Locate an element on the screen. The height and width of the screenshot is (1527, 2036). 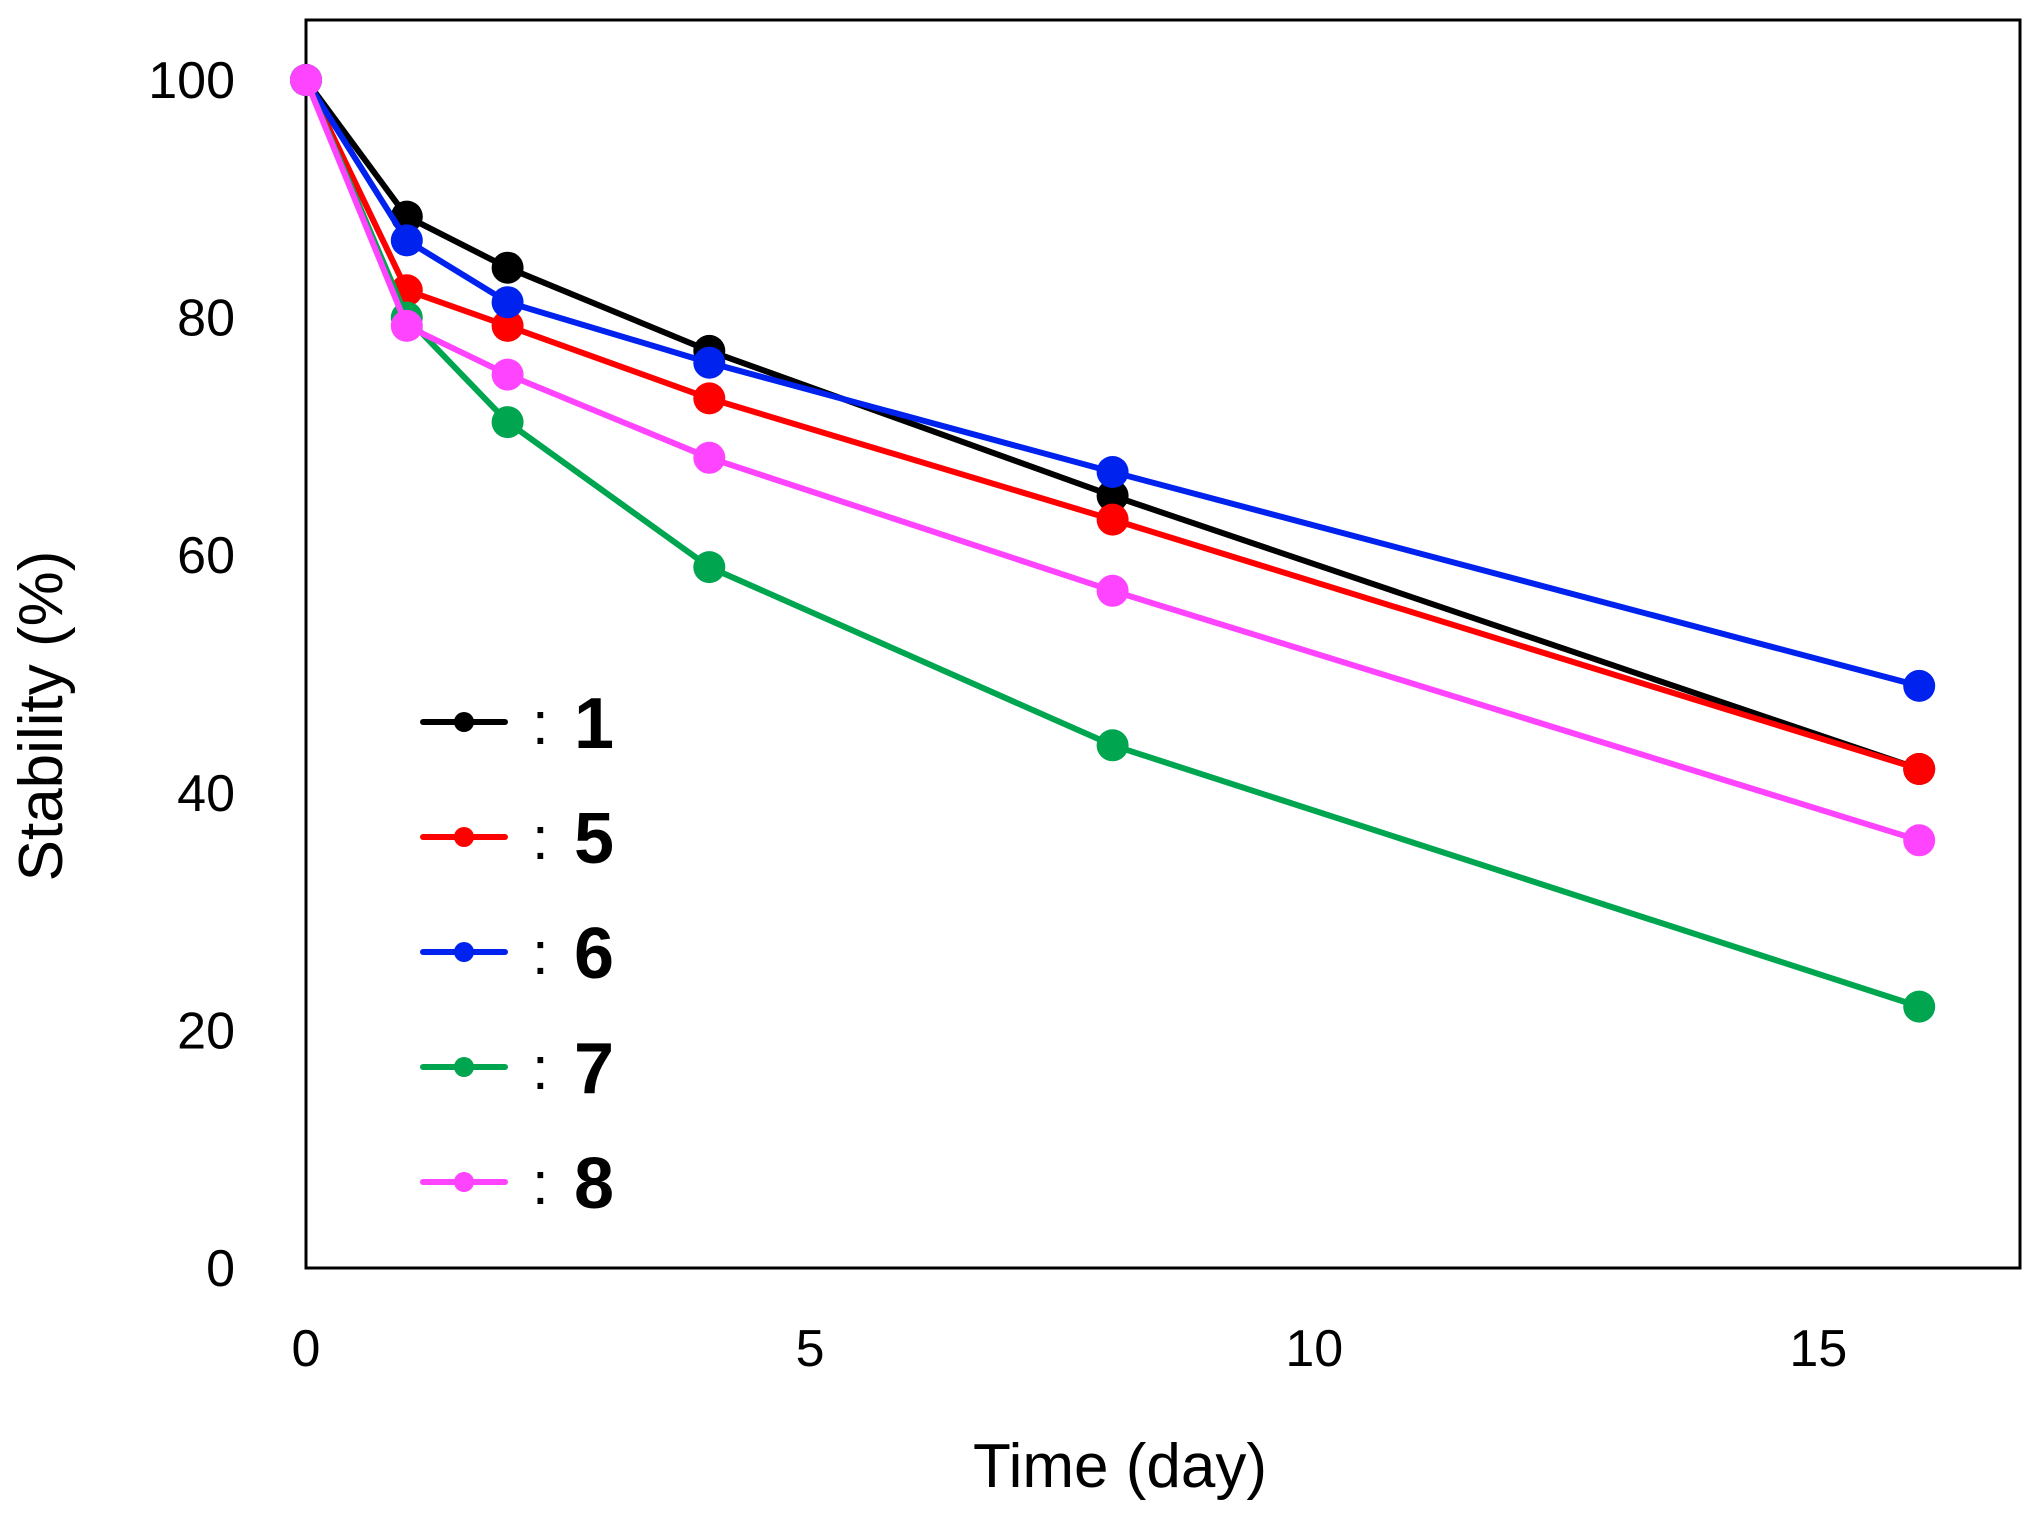
legend-item-6: :6 is located at coordinates (517, 954).